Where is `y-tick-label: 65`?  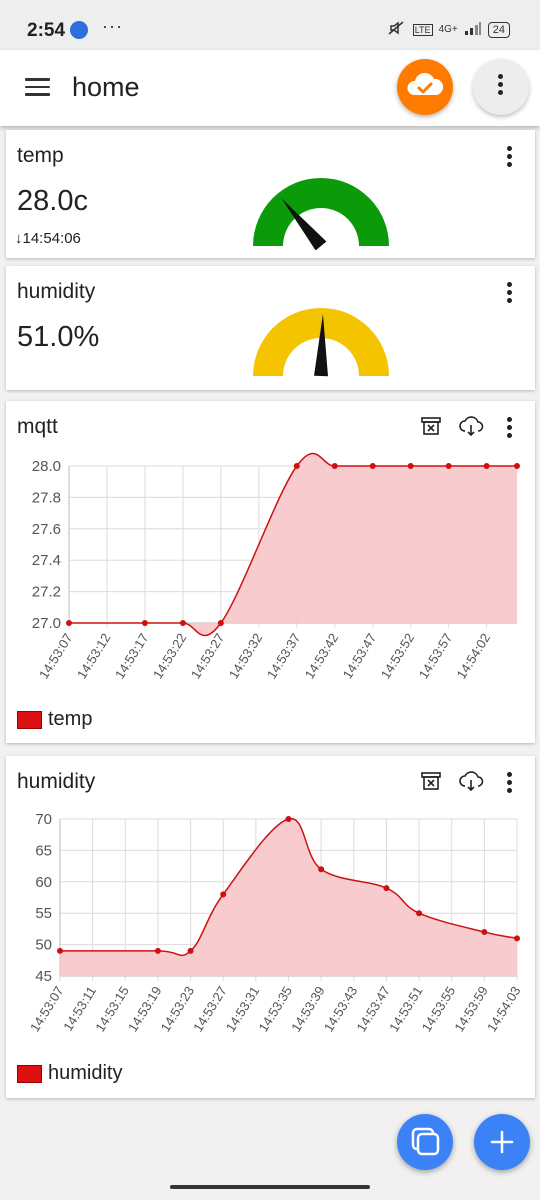
y-tick-label: 65 is located at coordinates (43, 850).